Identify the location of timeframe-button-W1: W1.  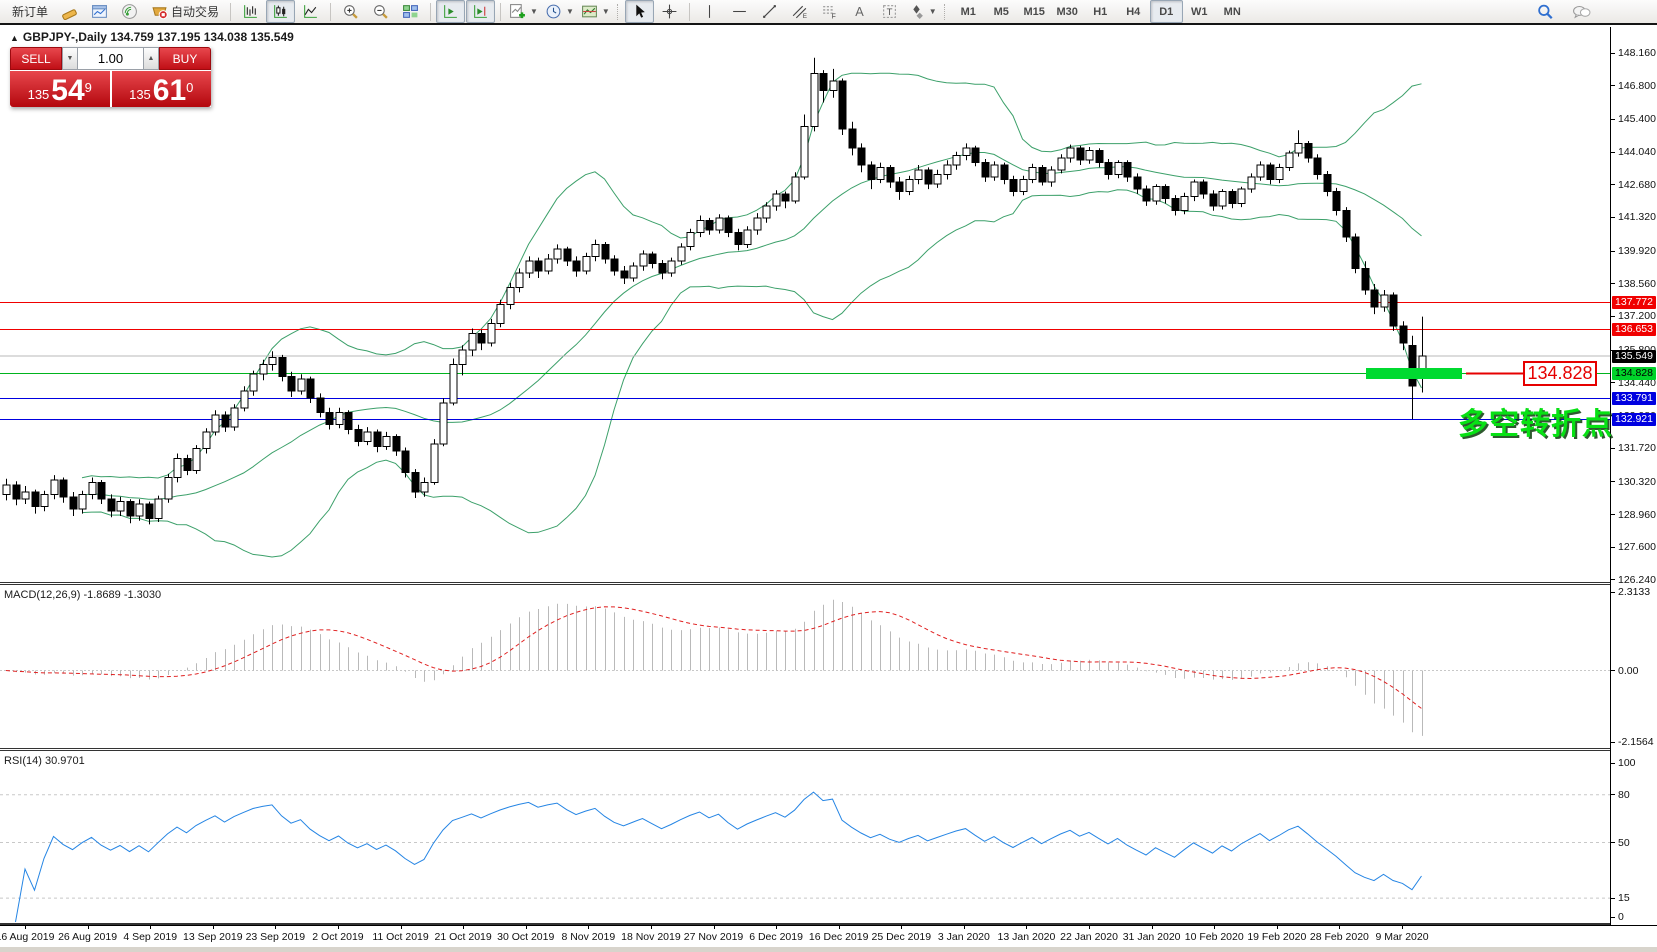
(1199, 11).